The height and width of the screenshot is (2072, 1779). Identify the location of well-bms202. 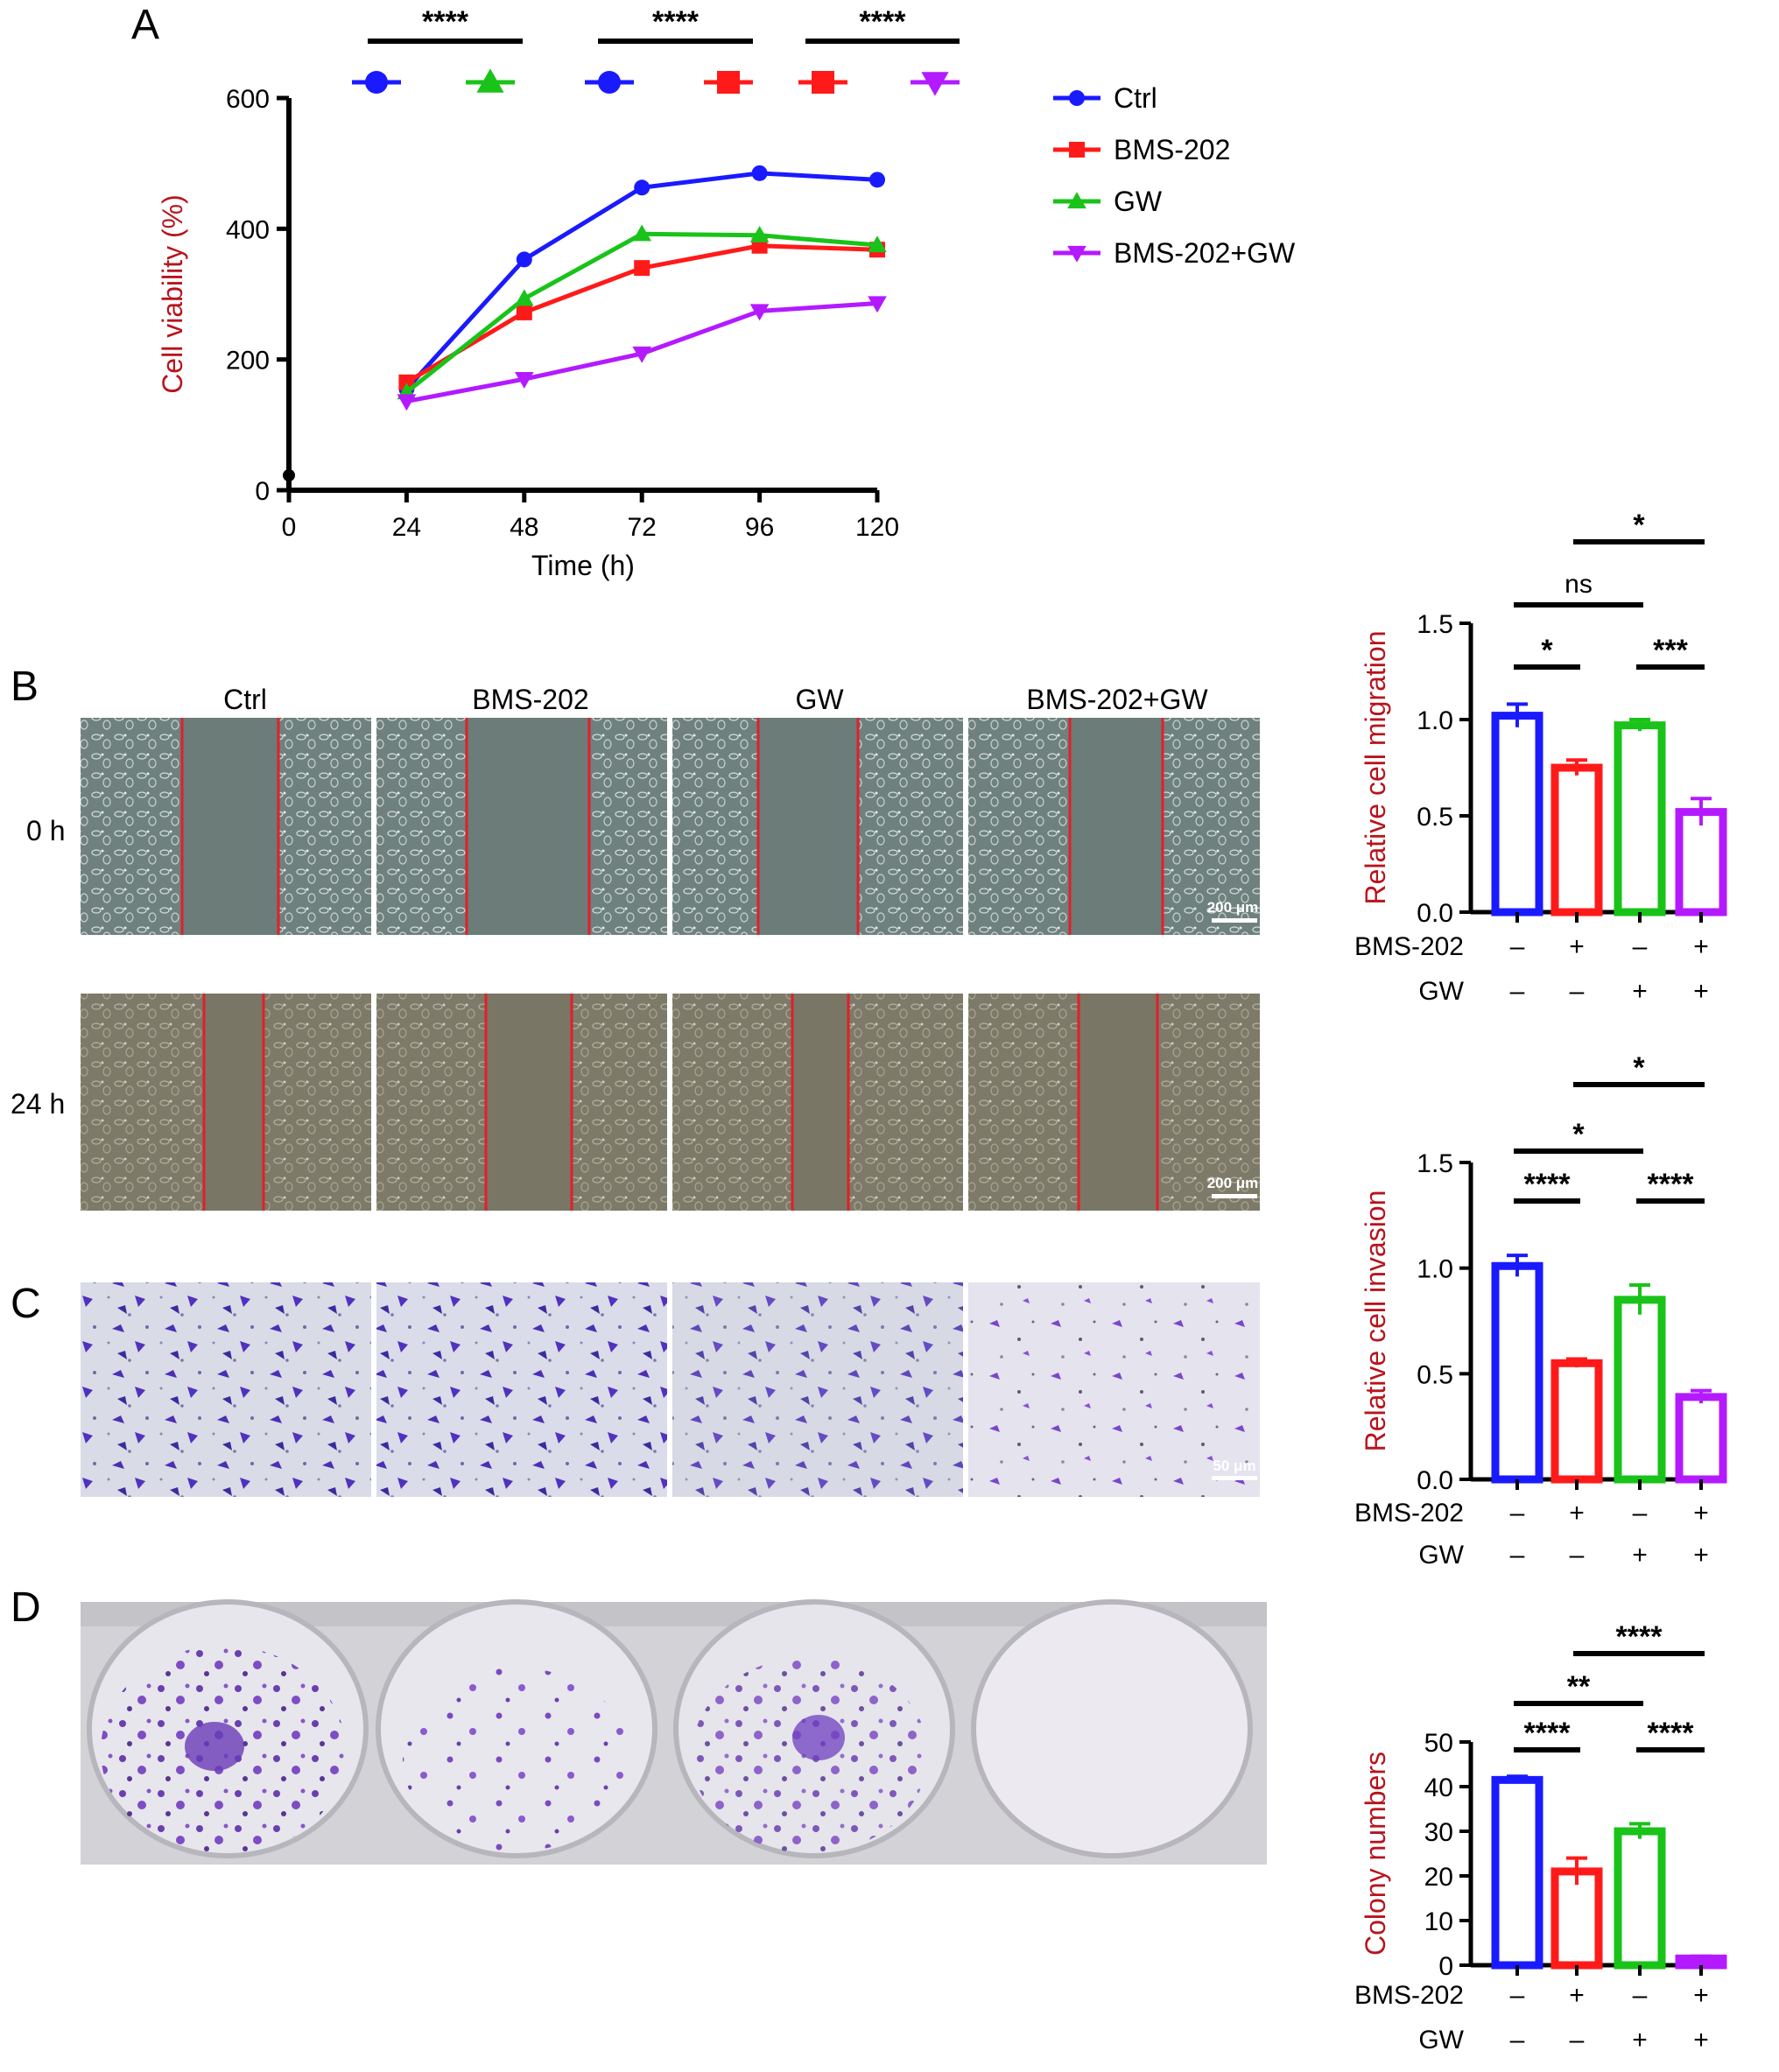
(516, 1729).